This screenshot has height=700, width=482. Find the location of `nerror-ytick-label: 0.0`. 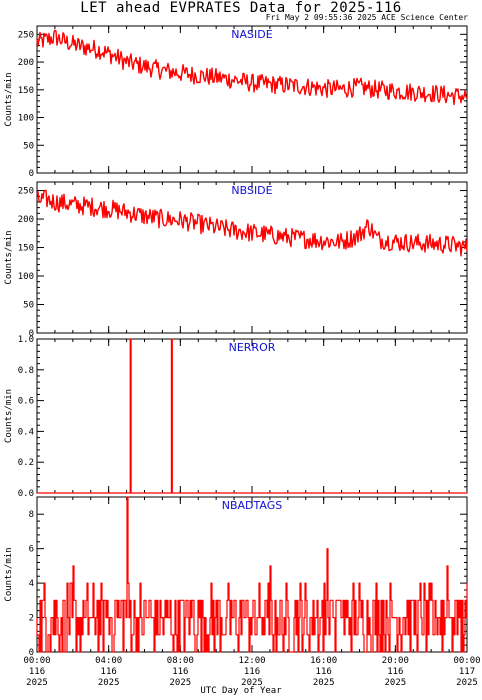

nerror-ytick-label: 0.0 is located at coordinates (26, 494).